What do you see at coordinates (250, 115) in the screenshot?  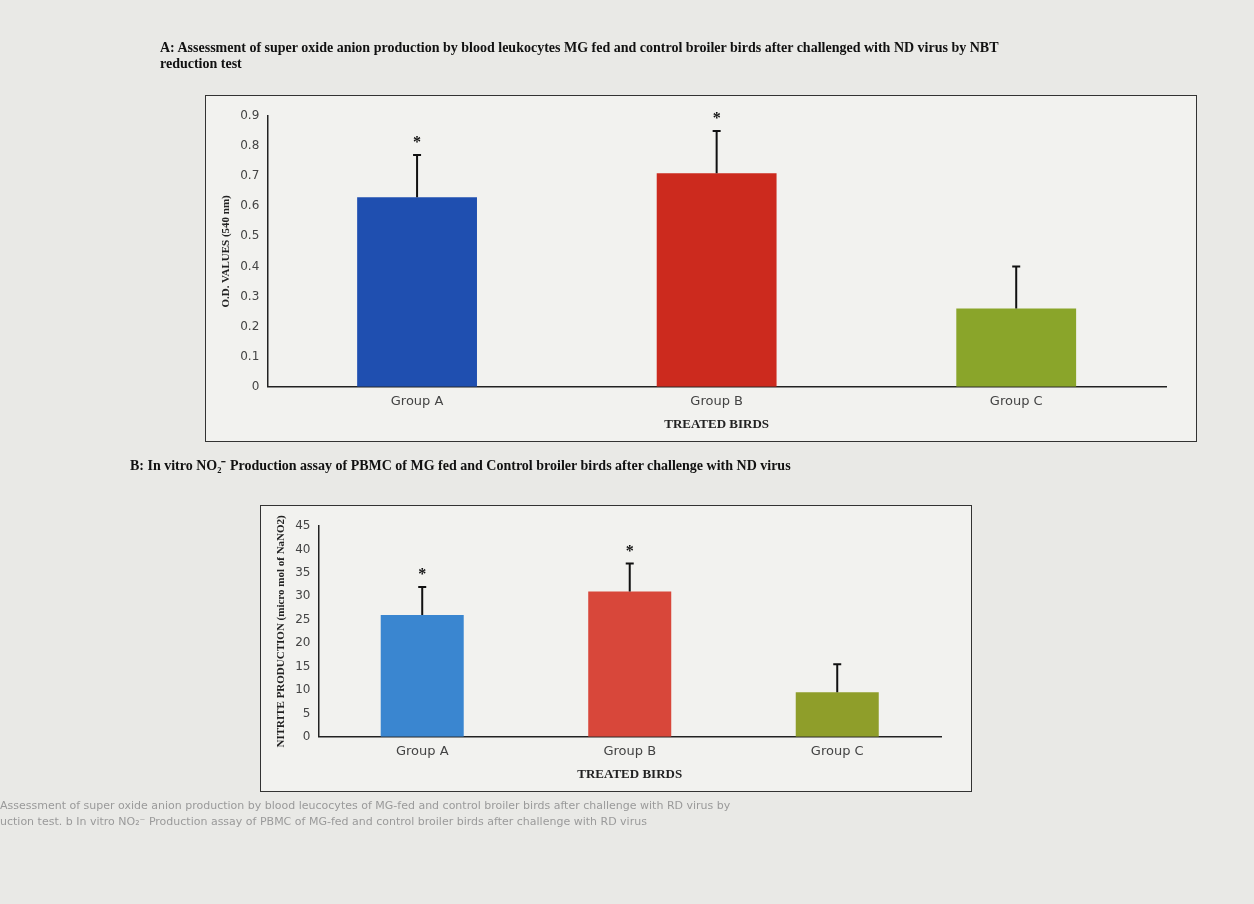 I see `y-tick-label: 0.9` at bounding box center [250, 115].